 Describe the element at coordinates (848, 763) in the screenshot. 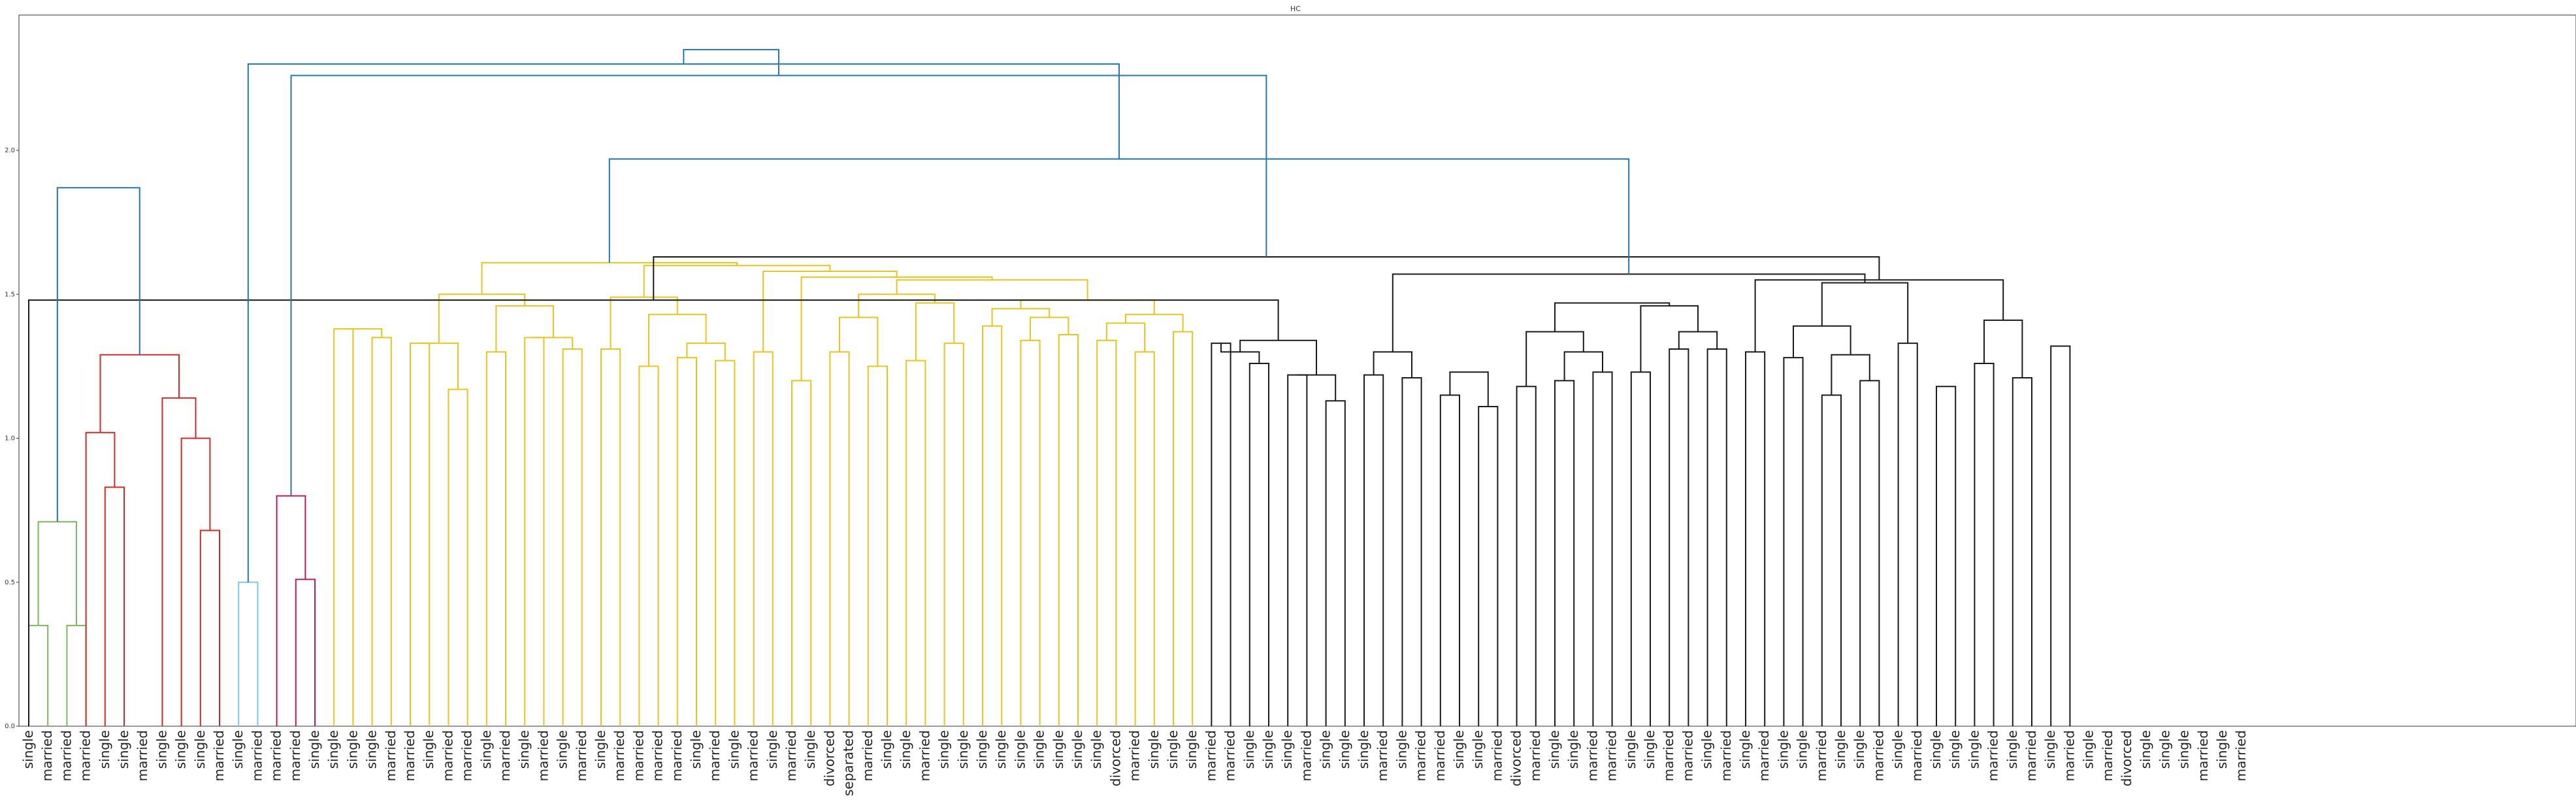

I see `leaf-label: separated` at that location.